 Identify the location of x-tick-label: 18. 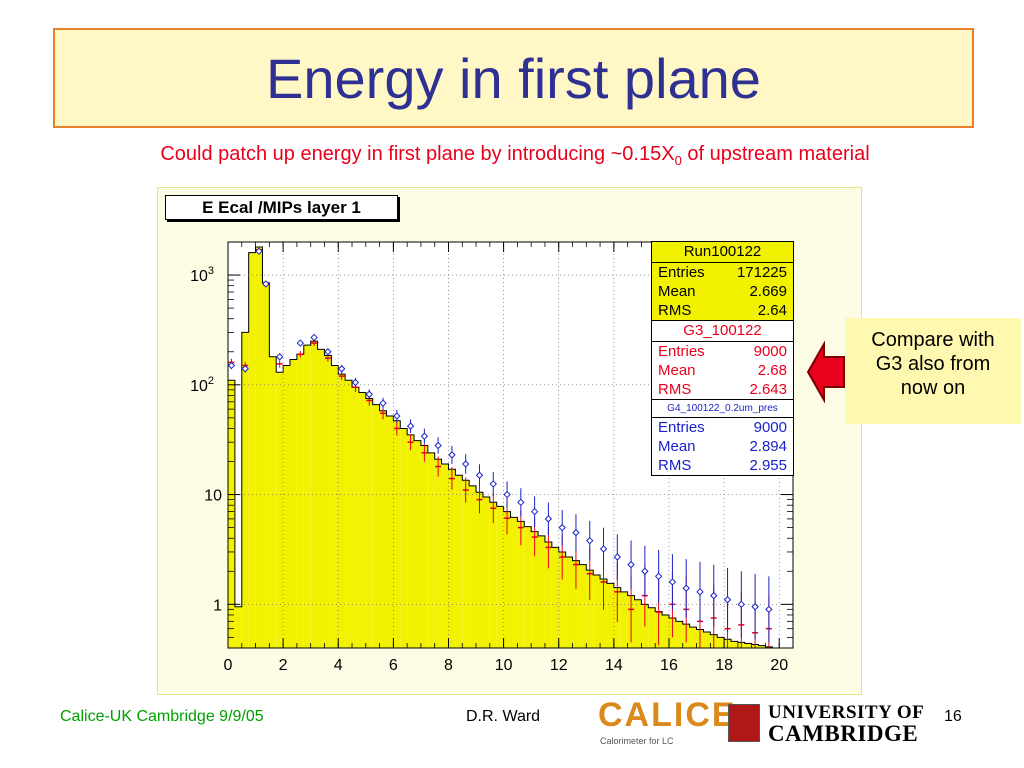
(724, 665).